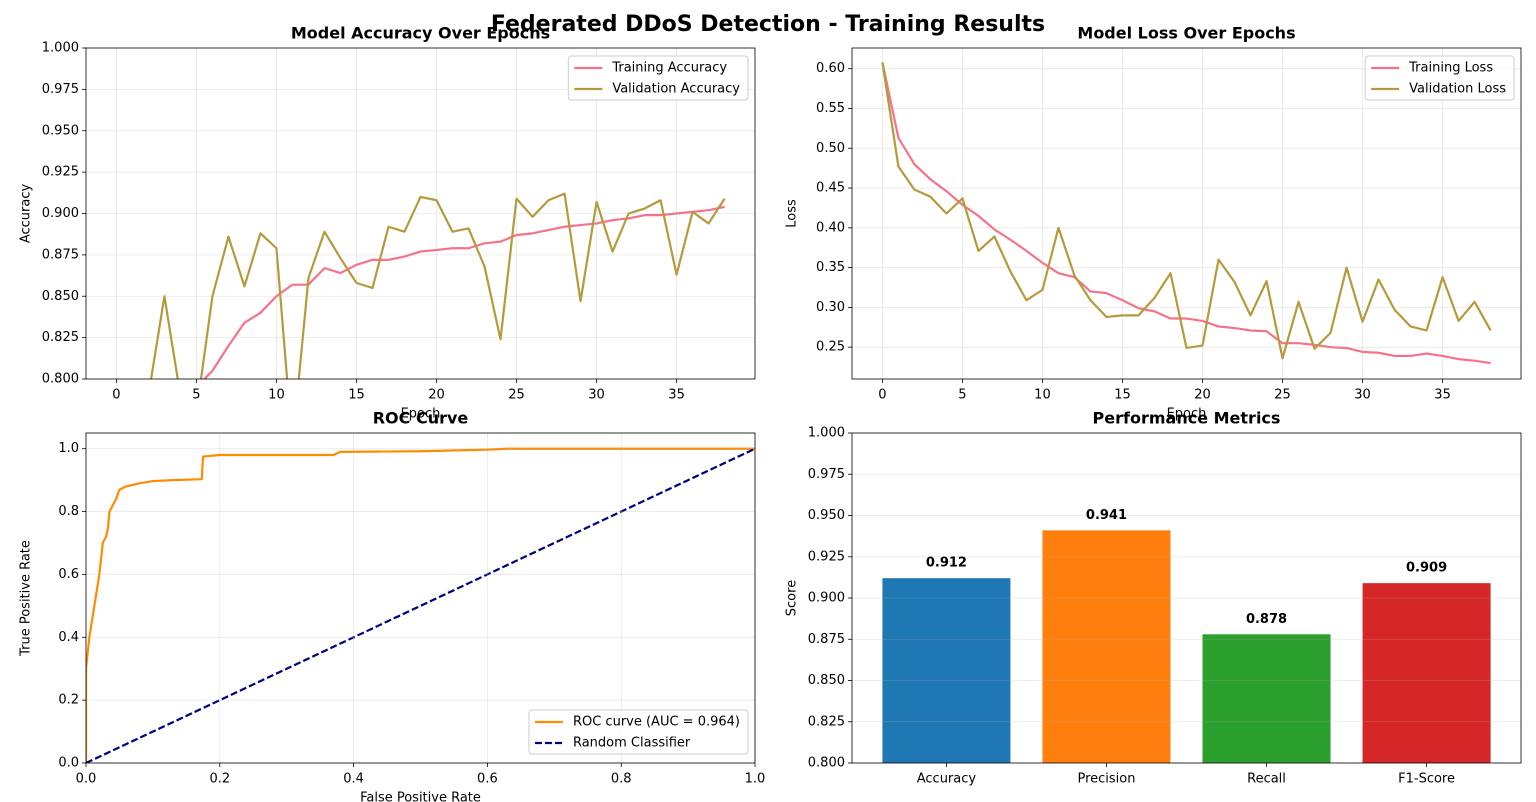 The image size is (1536, 802). Describe the element at coordinates (68, 574) in the screenshot. I see `y-tick-label: 0.6` at that location.